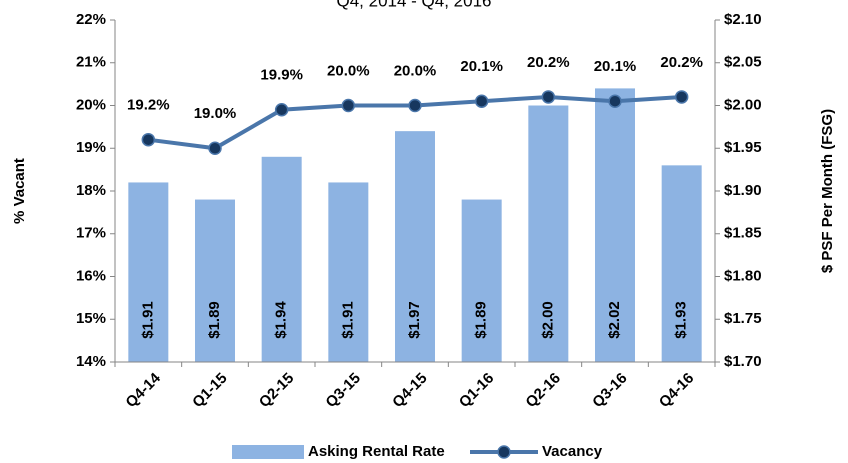  Describe the element at coordinates (91, 104) in the screenshot. I see `y-tick-label: 20%` at that location.